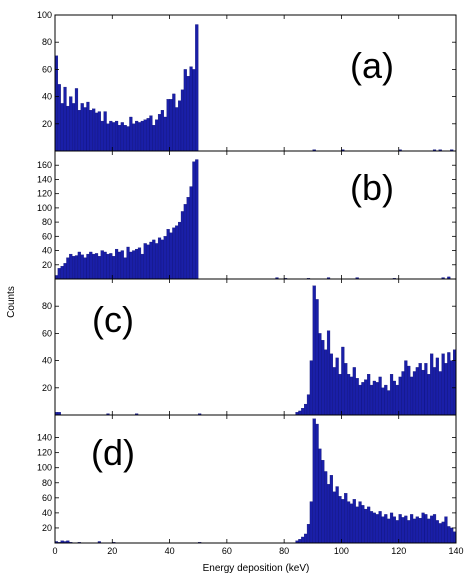 This screenshot has width=474, height=579. I want to click on x-tick-label: 120, so click(398, 551).